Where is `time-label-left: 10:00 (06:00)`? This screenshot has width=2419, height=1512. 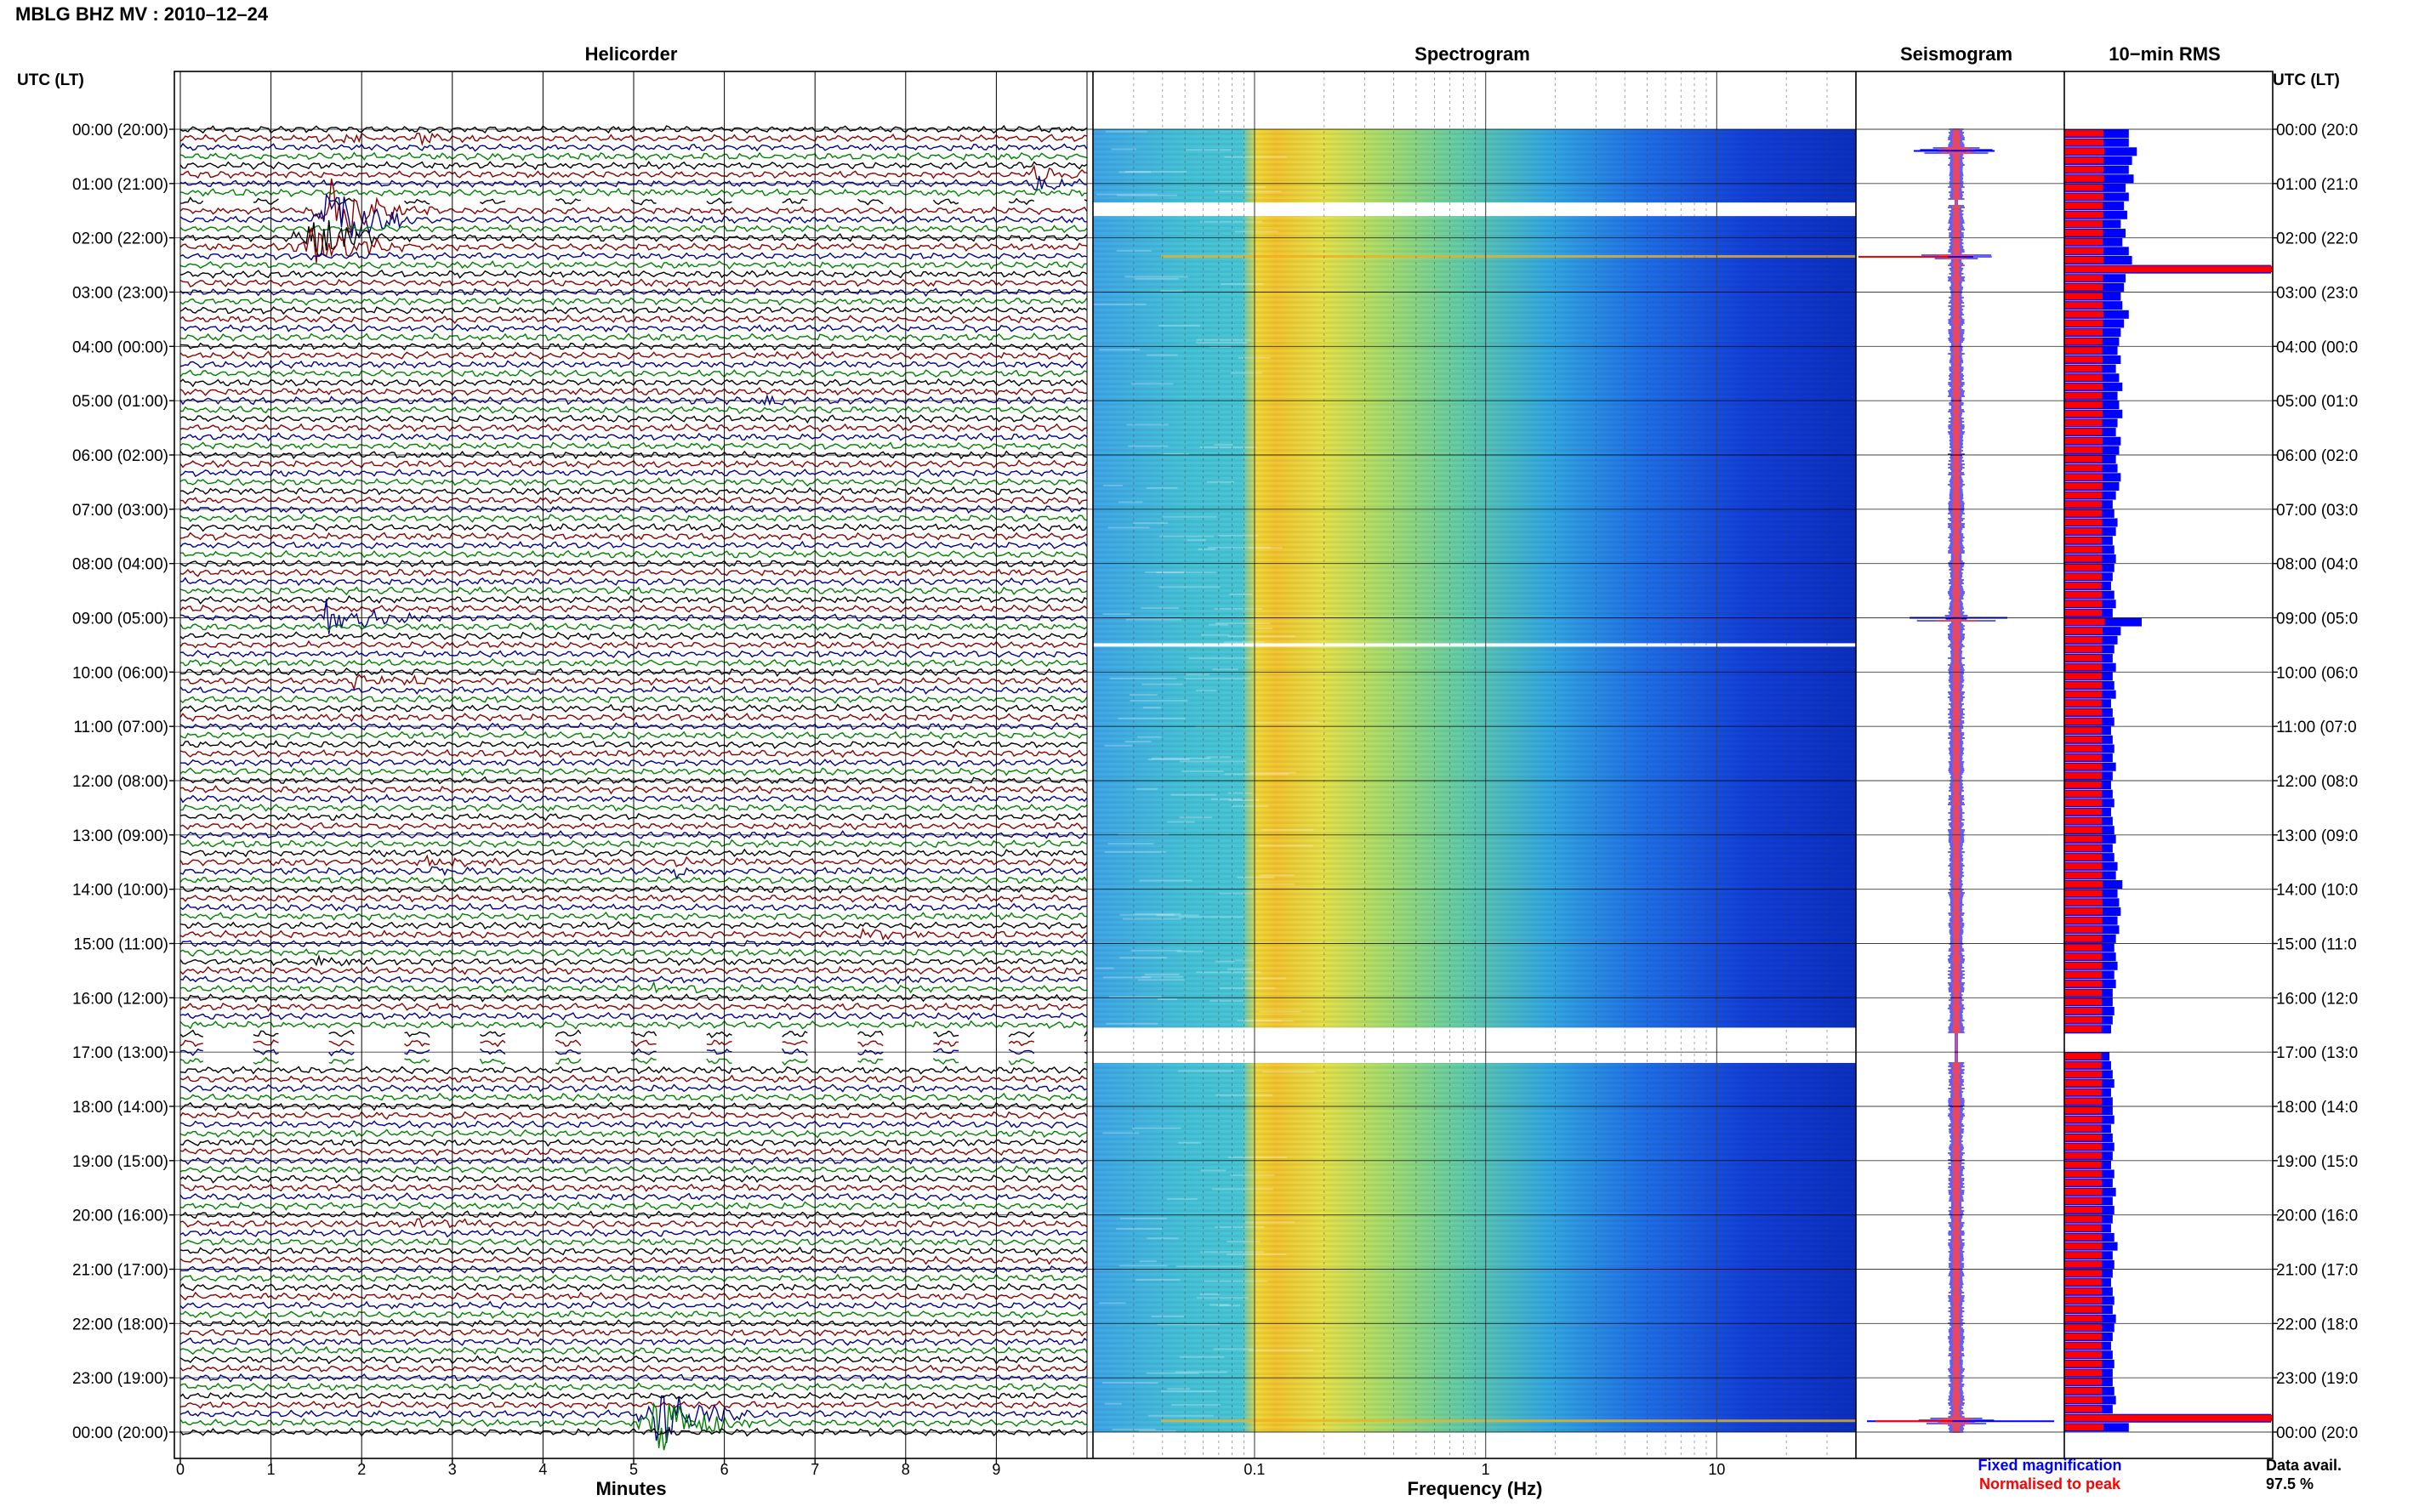 time-label-left: 10:00 (06:00) is located at coordinates (120, 673).